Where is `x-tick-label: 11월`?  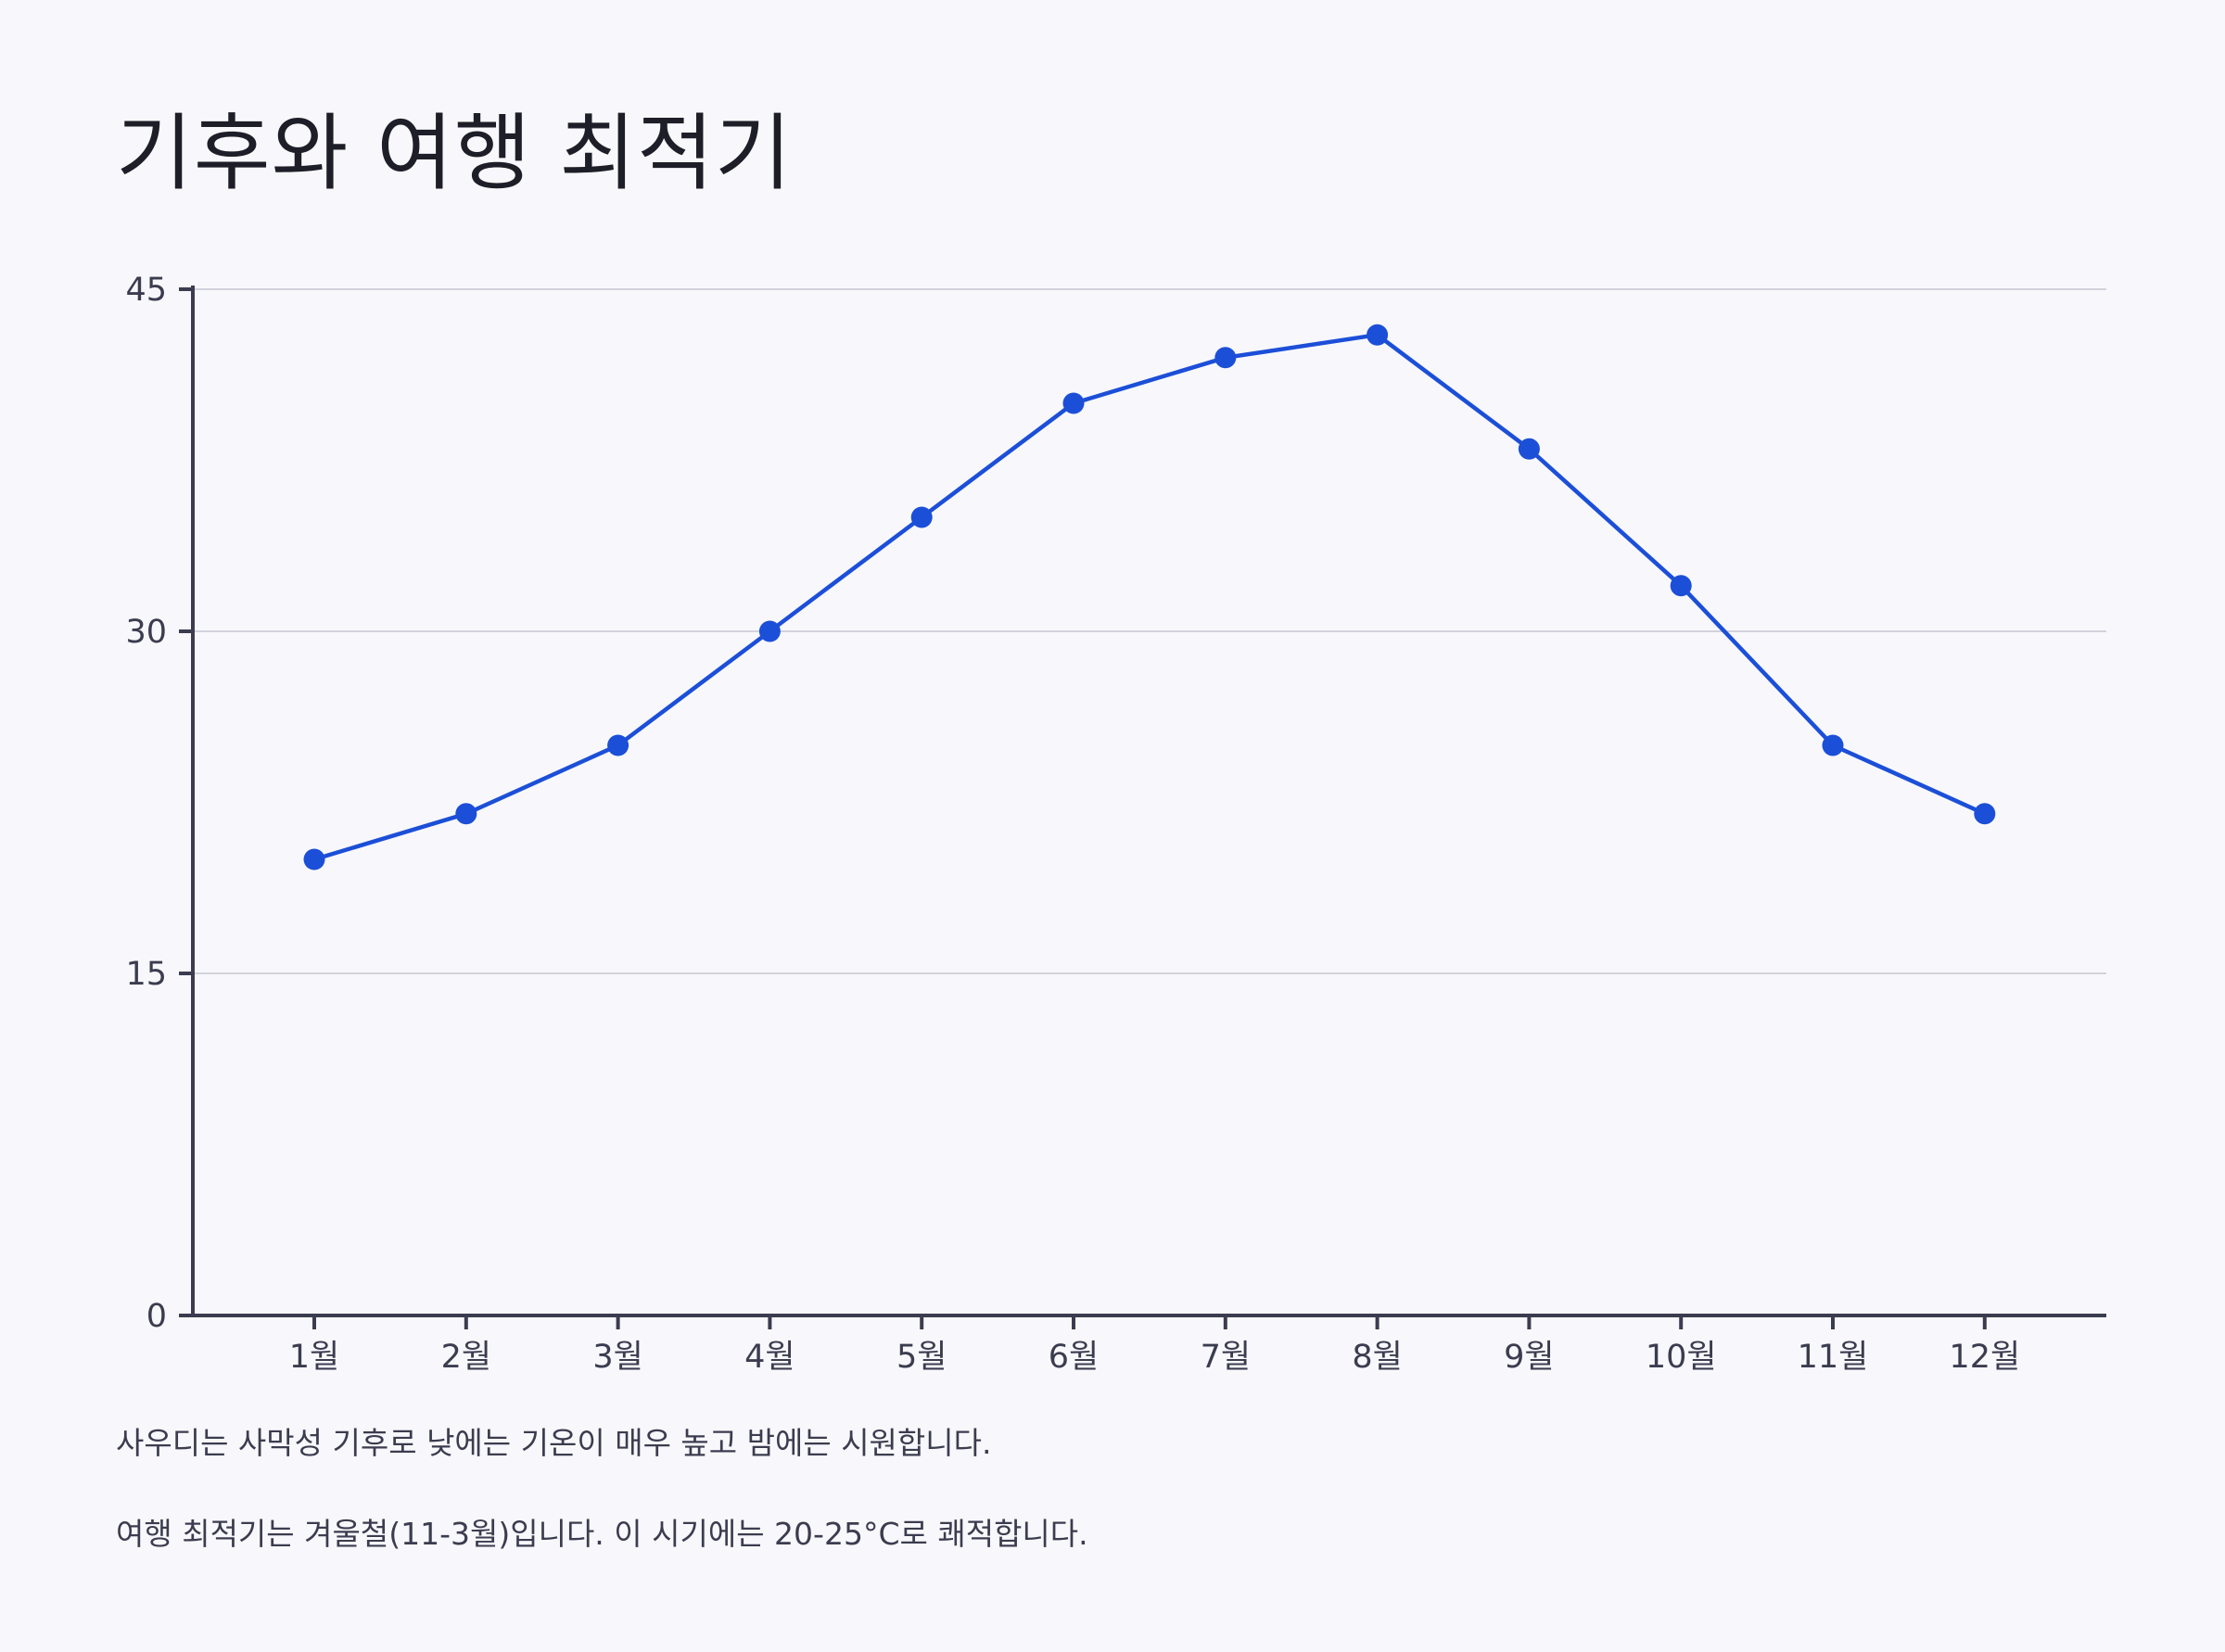 x-tick-label: 11월 is located at coordinates (1833, 1357).